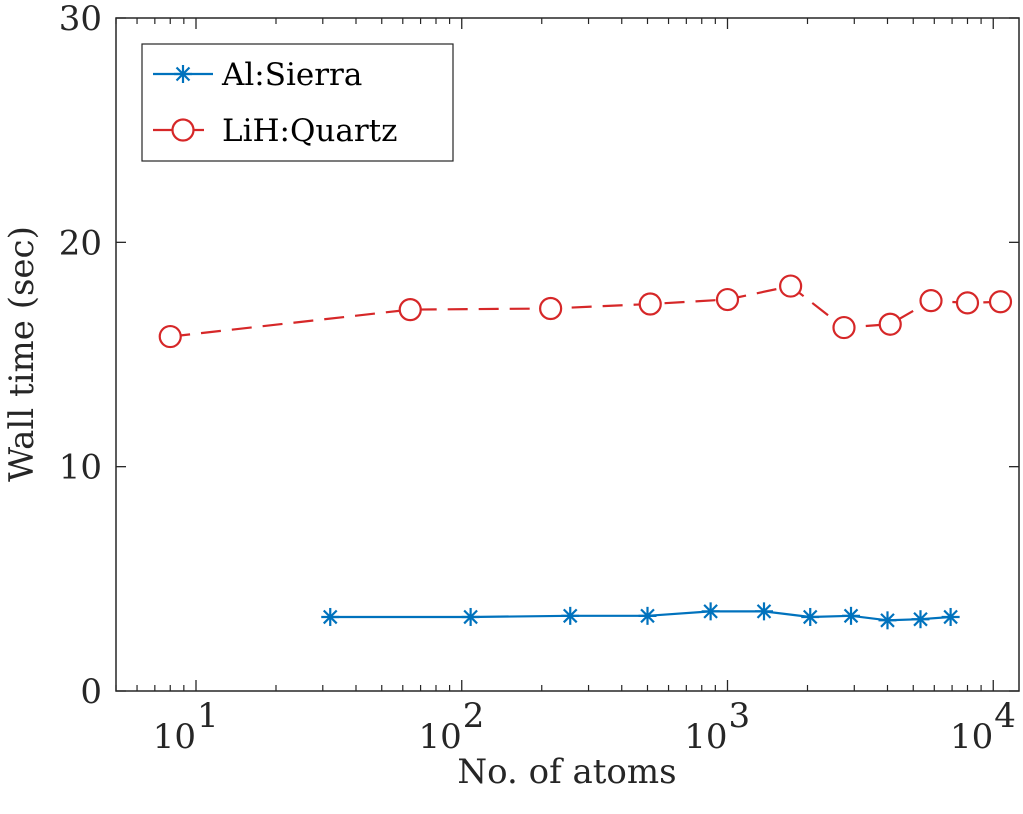 This screenshot has width=1023, height=814. I want to click on legend-entry: LiH:Quartz, so click(275, 131).